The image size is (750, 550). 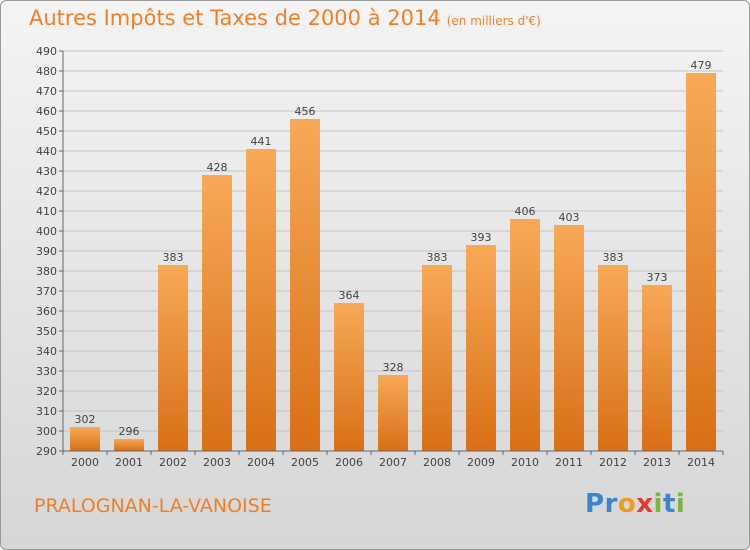 What do you see at coordinates (46, 131) in the screenshot?
I see `y-tick-label: 450` at bounding box center [46, 131].